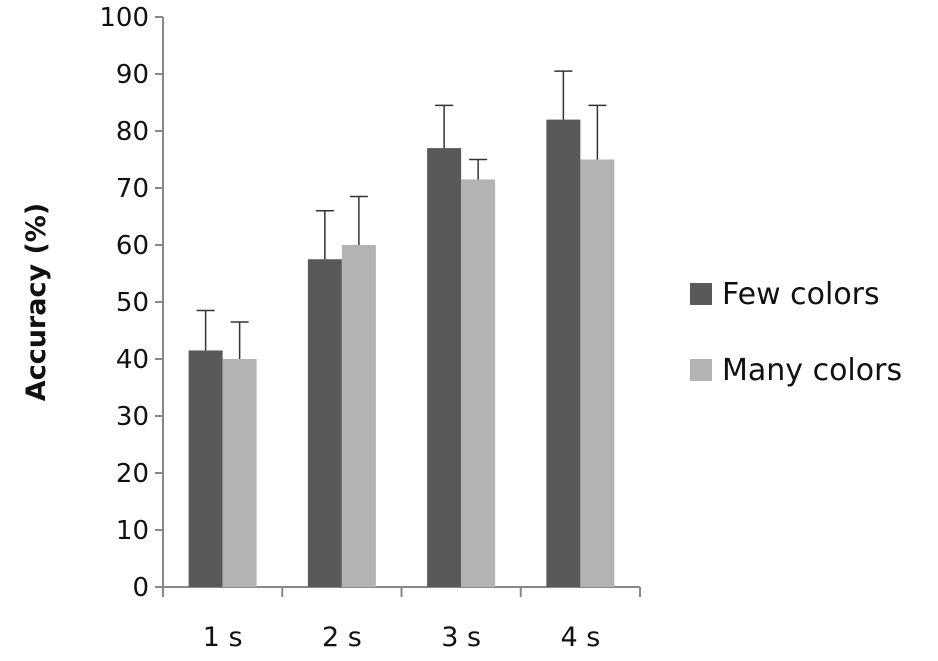  Describe the element at coordinates (223, 637) in the screenshot. I see `x-tick-label: 1 s` at that location.